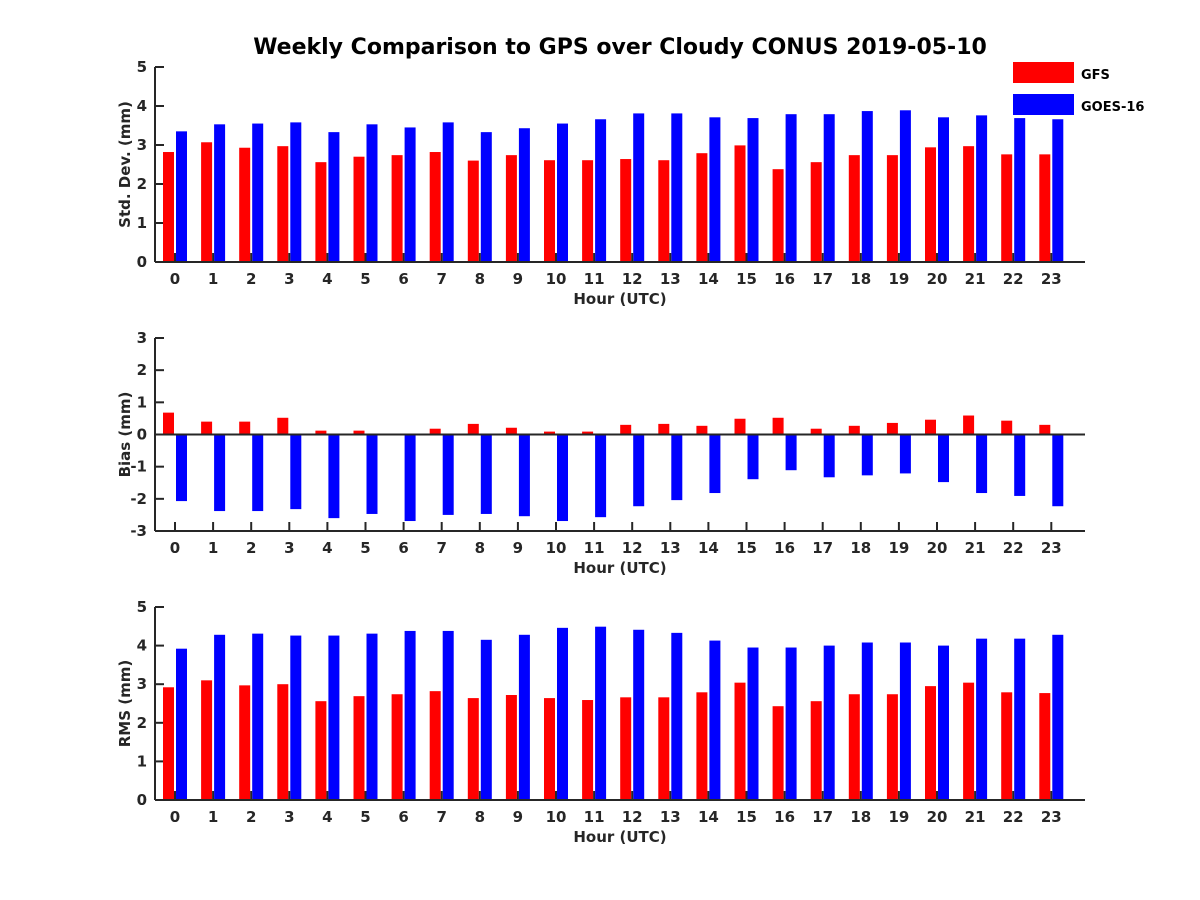 The height and width of the screenshot is (900, 1200). What do you see at coordinates (403, 279) in the screenshot?
I see `std-dev-x-tick-label: 6` at bounding box center [403, 279].